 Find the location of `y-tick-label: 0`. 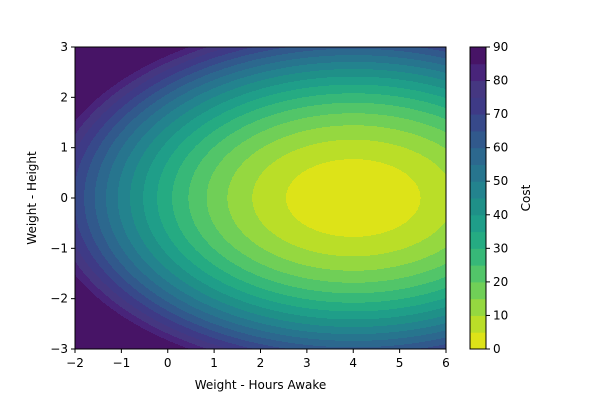

y-tick-label: 0 is located at coordinates (64, 198).